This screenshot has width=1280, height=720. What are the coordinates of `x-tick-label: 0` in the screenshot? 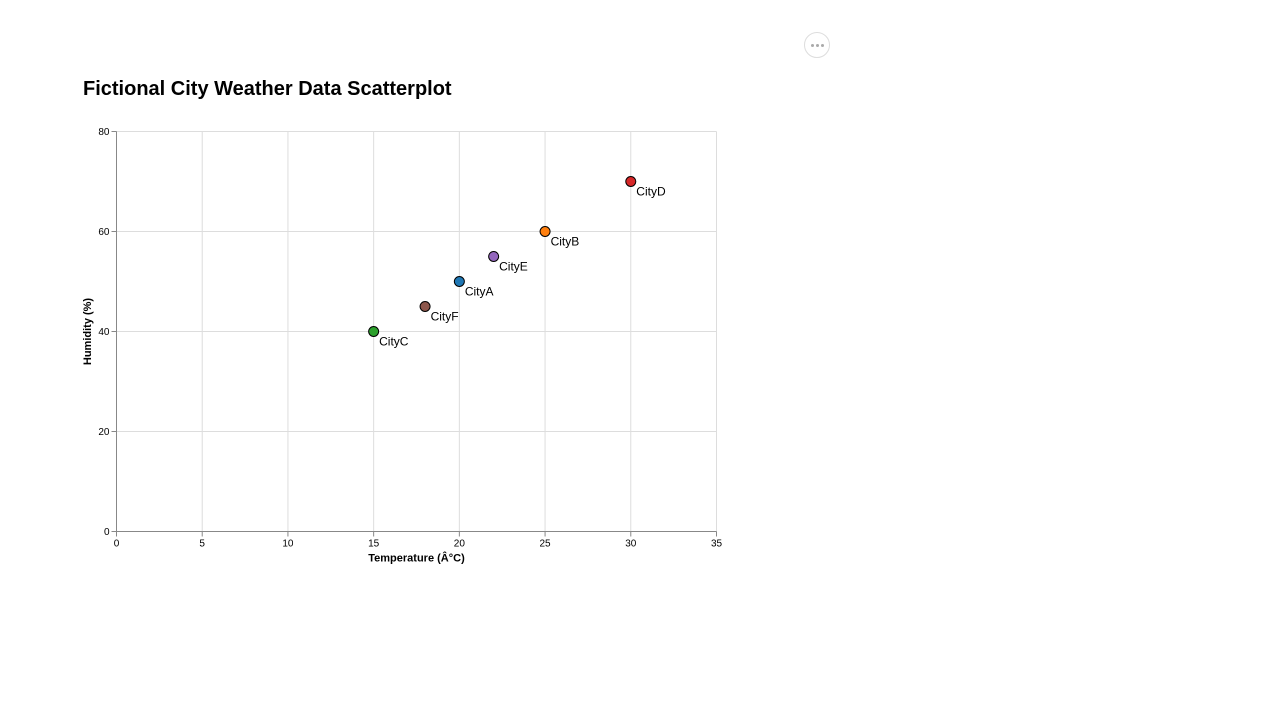 It's located at (117, 544).